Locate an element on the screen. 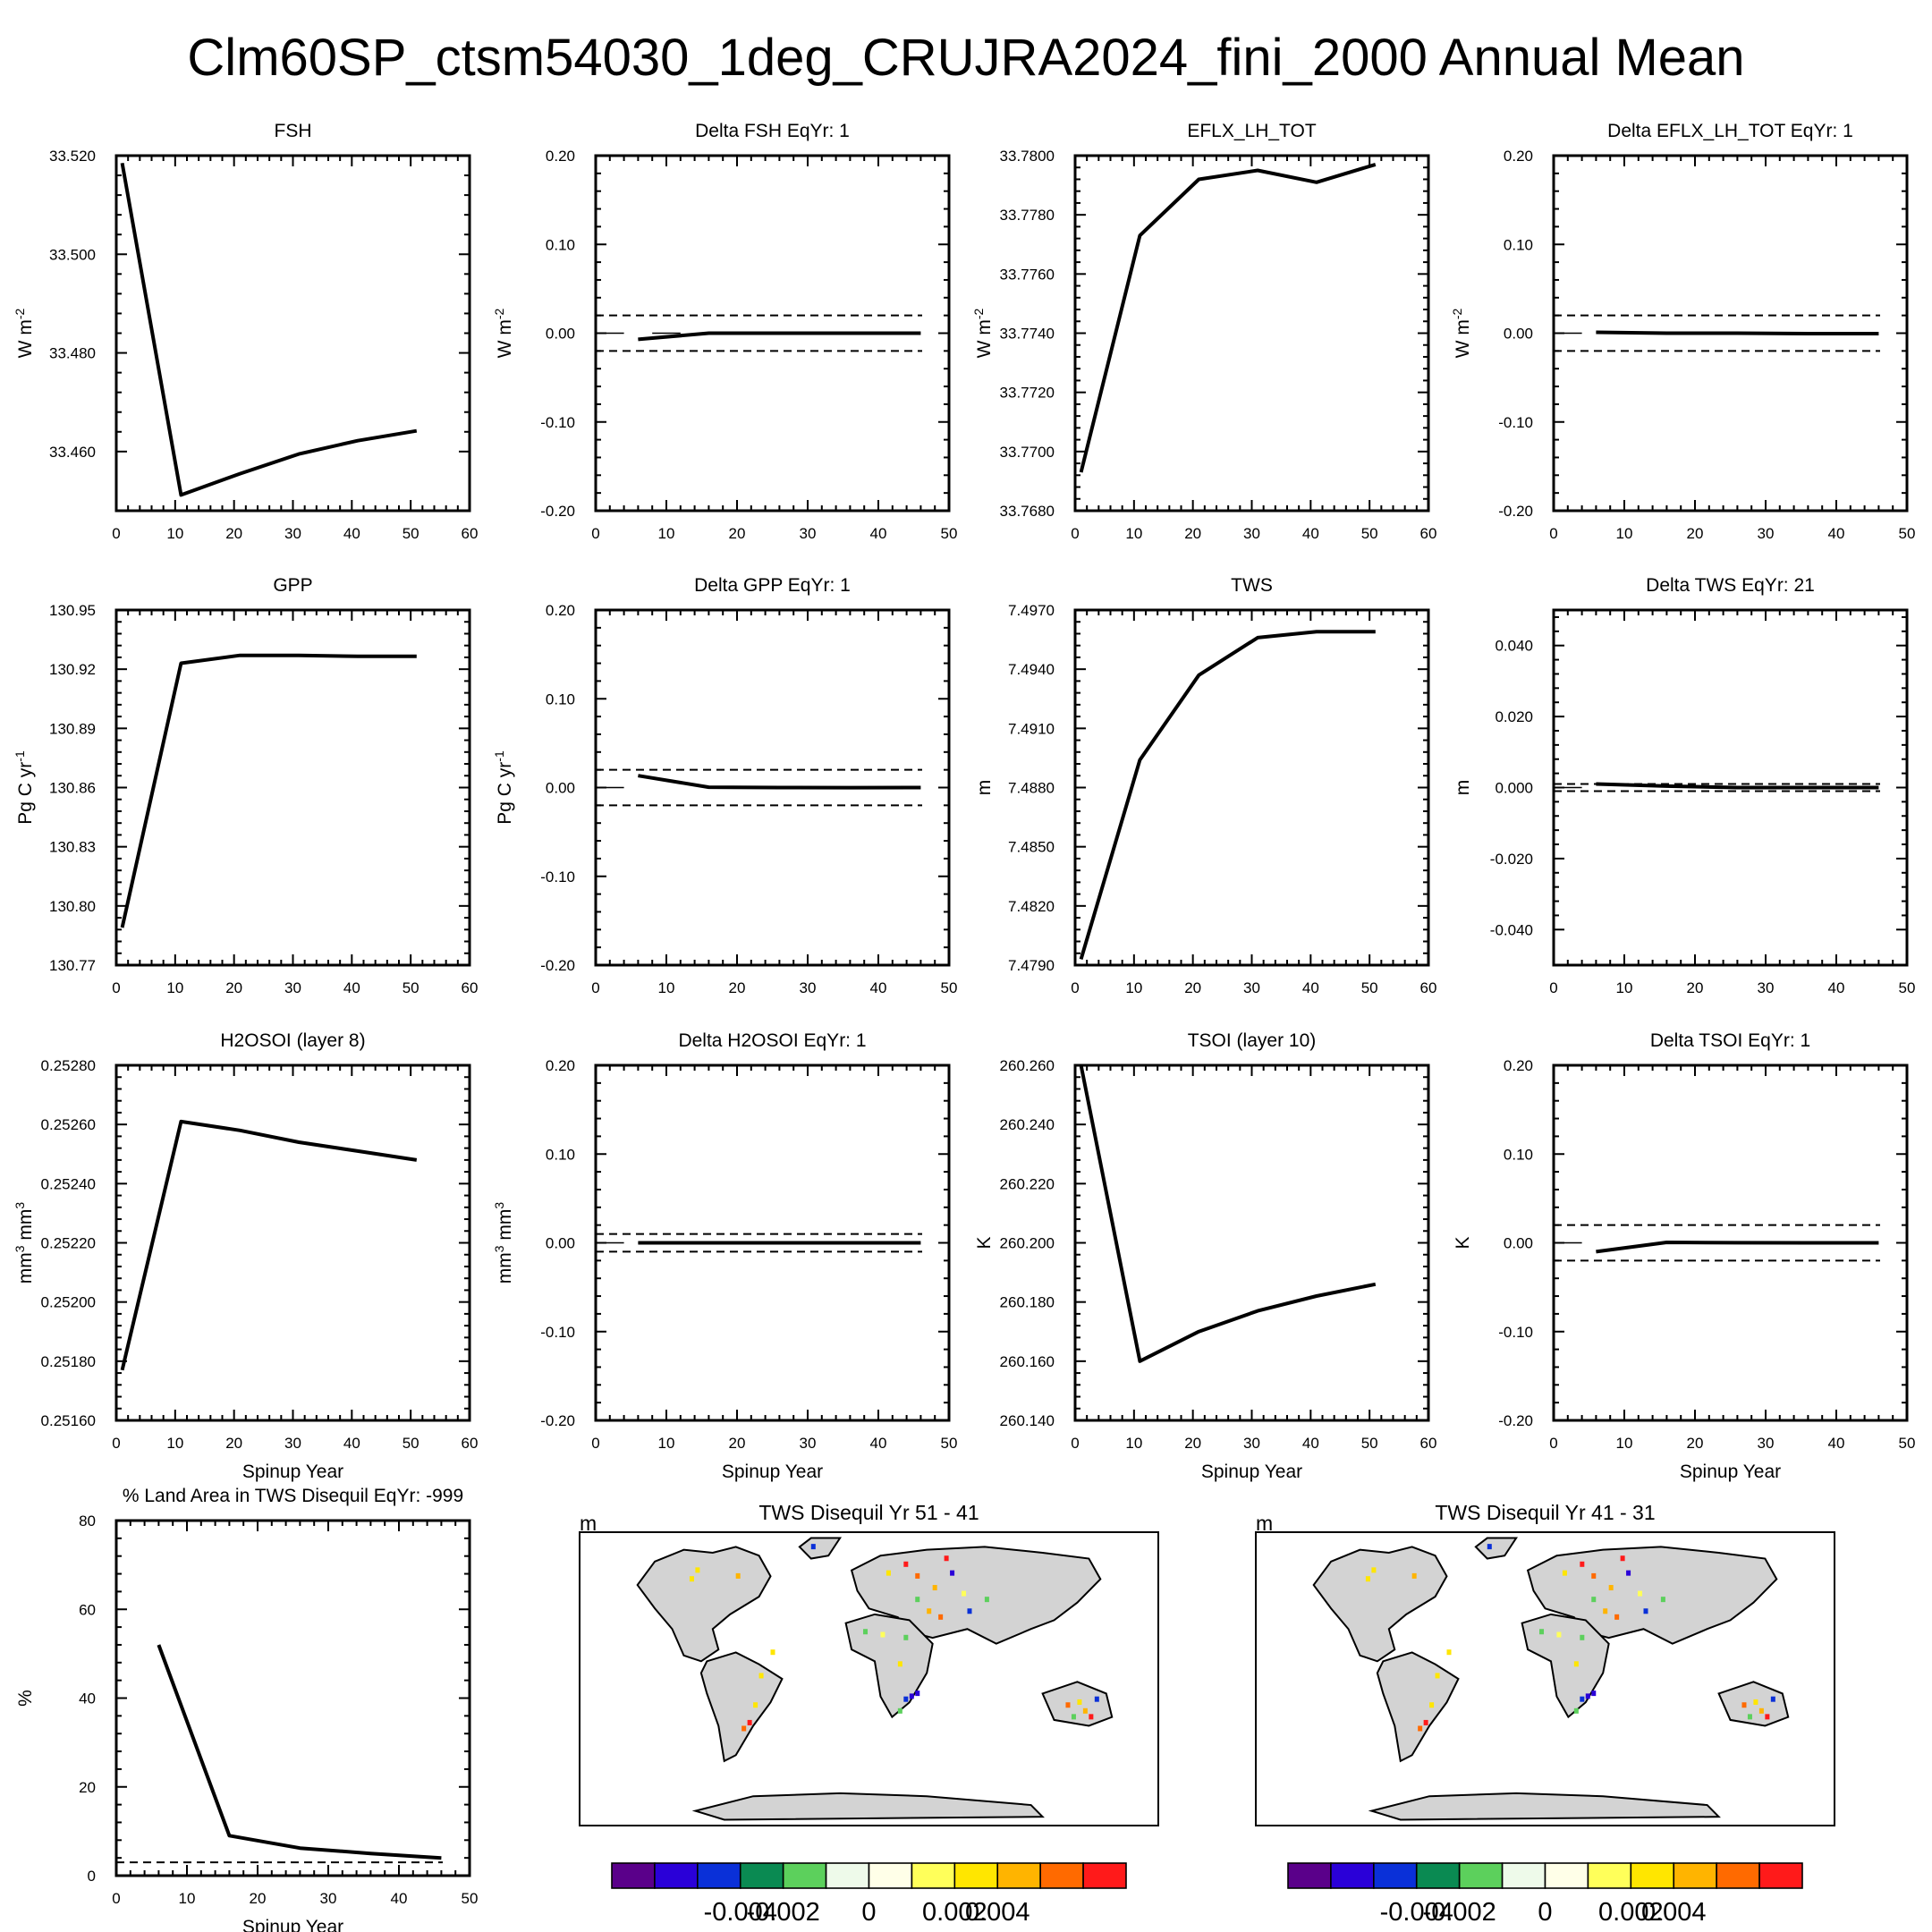 The height and width of the screenshot is (1932, 1932). continent-shape is located at coordinates (1652, 1594).